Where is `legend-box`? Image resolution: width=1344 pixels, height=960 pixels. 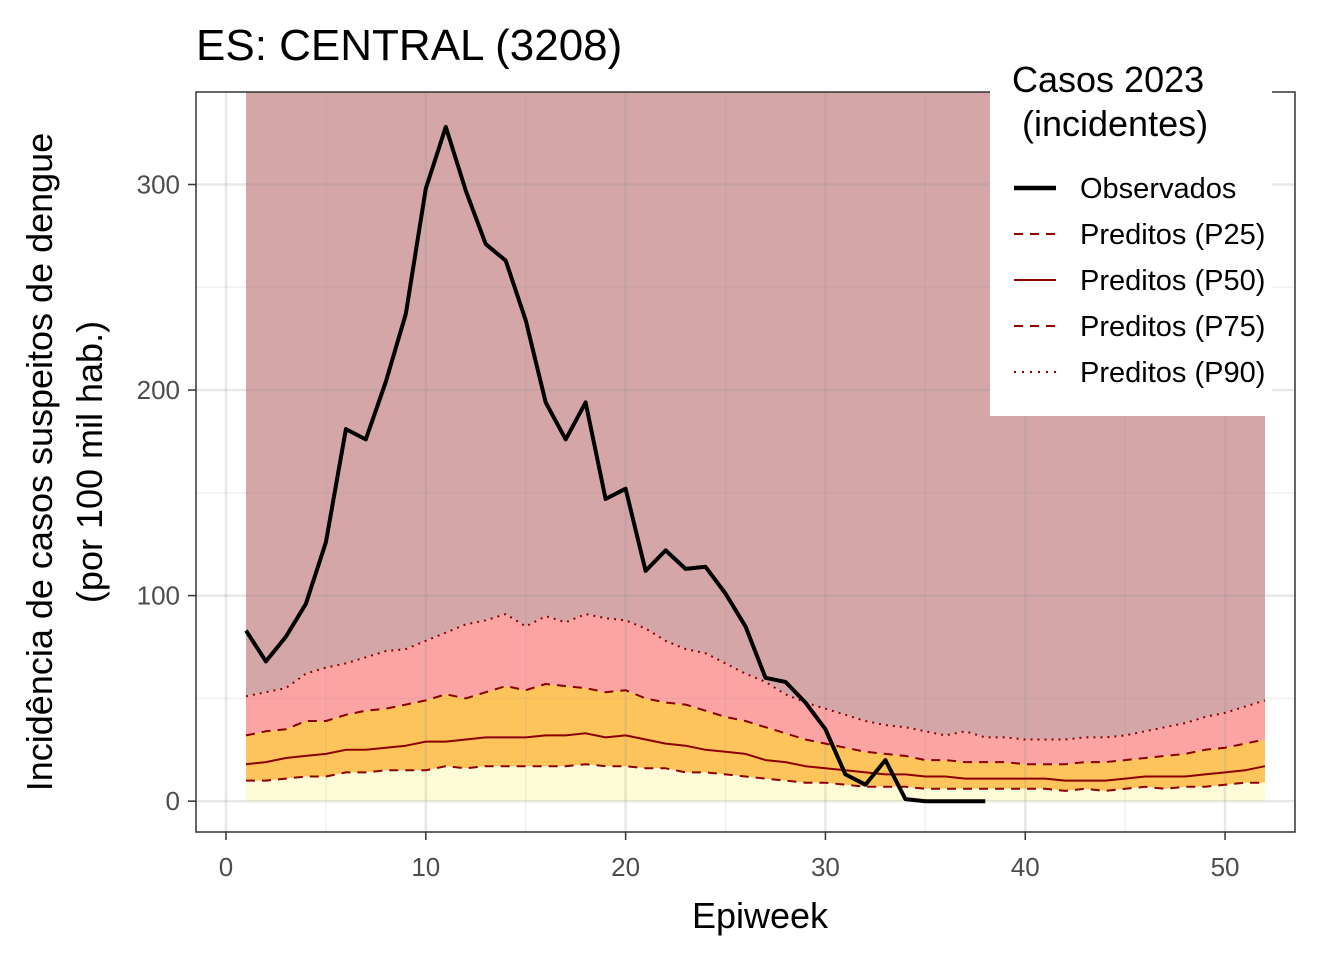 legend-box is located at coordinates (1131, 237).